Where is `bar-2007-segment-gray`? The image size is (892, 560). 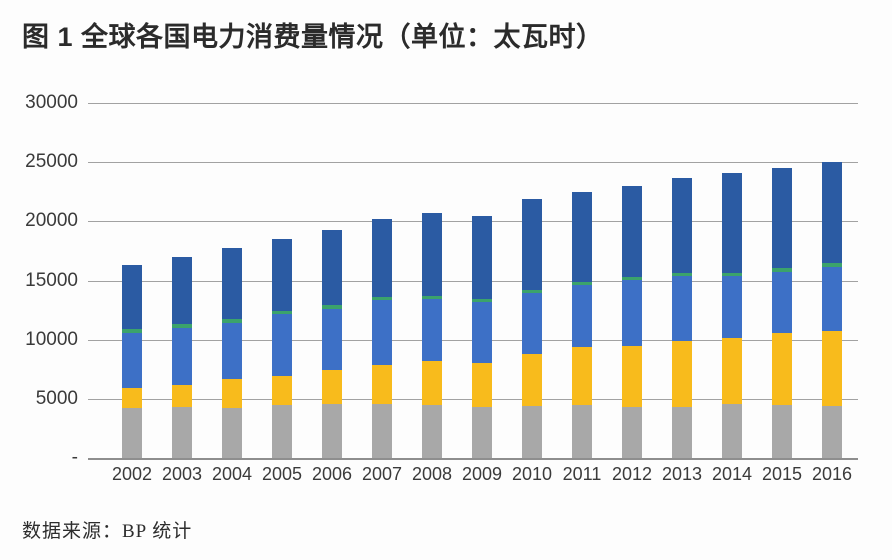 bar-2007-segment-gray is located at coordinates (382, 431).